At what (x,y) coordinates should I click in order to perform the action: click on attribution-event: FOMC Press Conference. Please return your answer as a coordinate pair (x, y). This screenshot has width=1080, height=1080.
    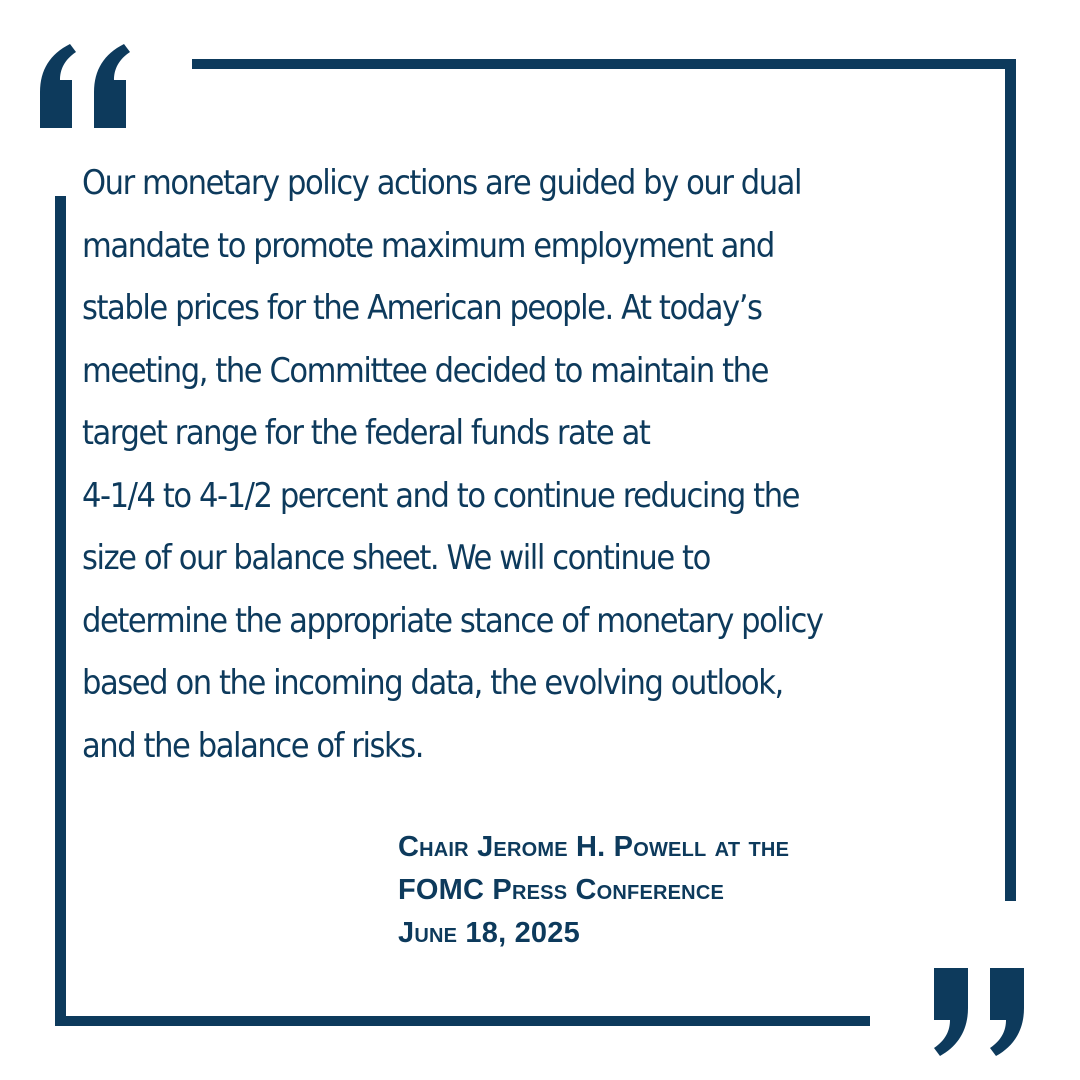
    Looking at the image, I should click on (561, 890).